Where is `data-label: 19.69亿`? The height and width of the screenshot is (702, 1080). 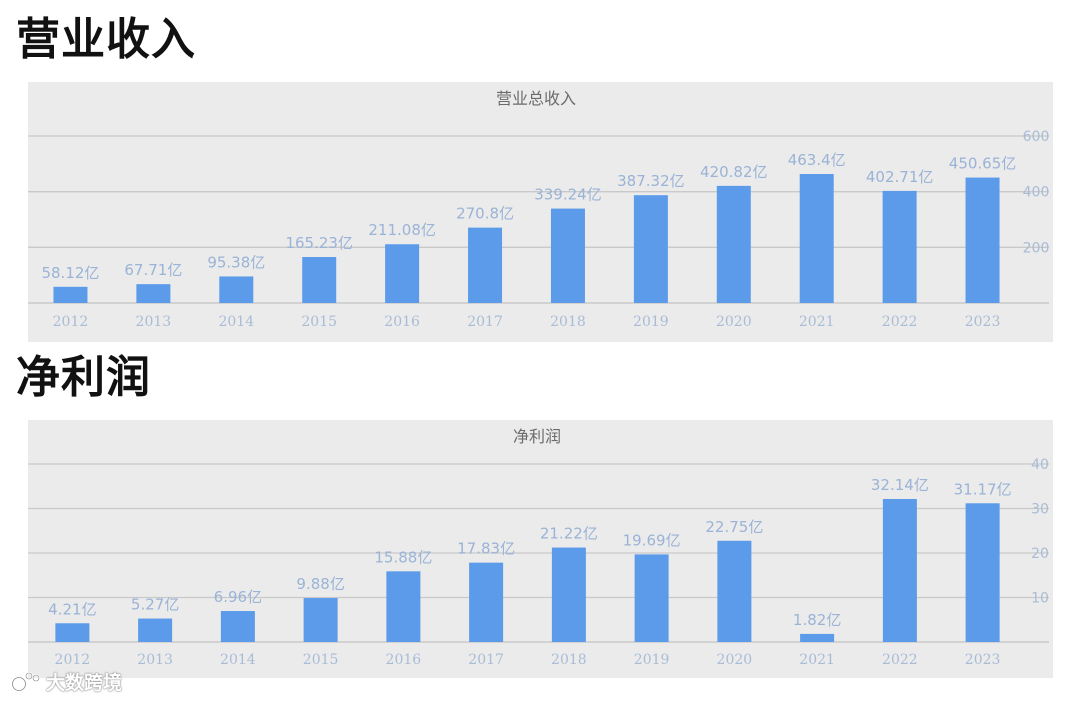
data-label: 19.69亿 is located at coordinates (652, 540).